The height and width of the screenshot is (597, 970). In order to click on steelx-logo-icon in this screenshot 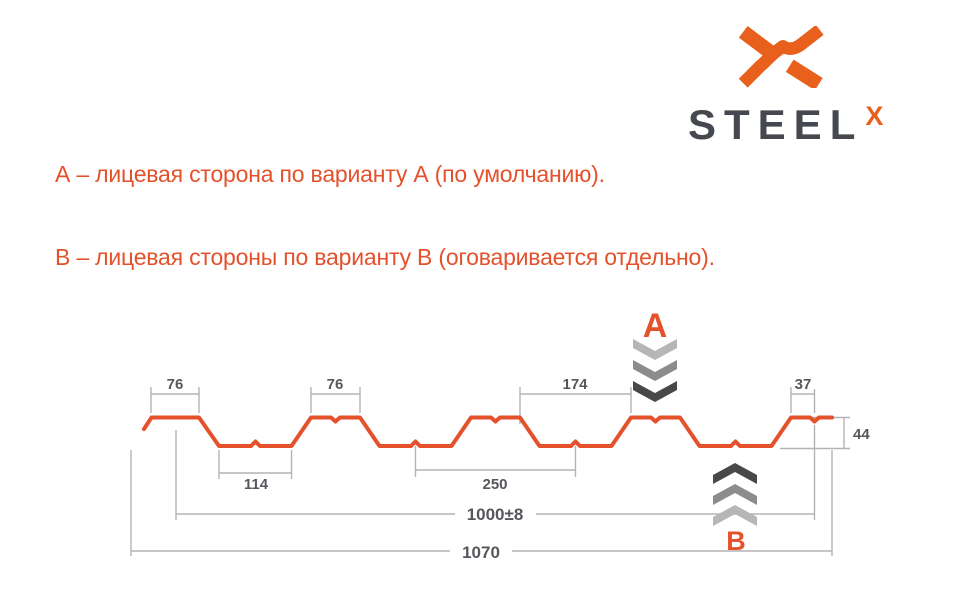, I will do `click(781, 57)`.